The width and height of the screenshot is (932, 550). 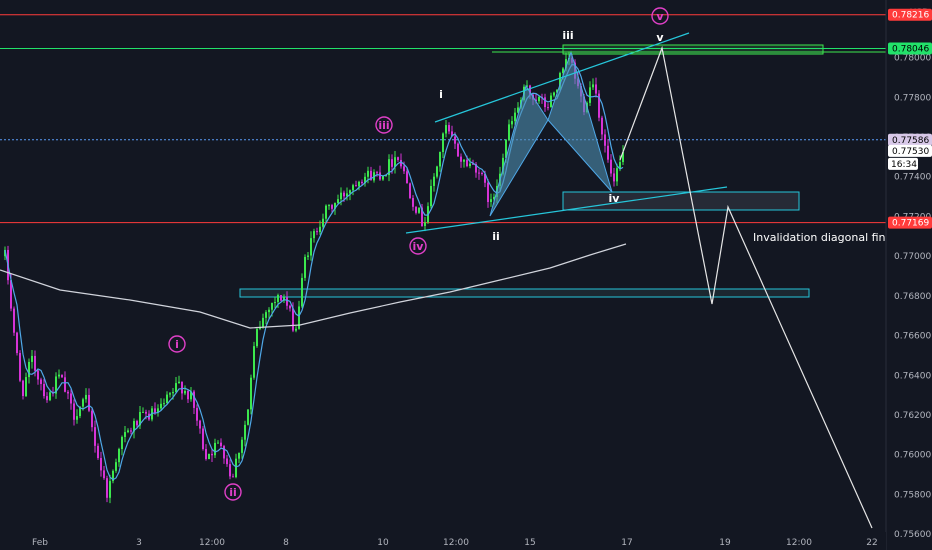 I want to click on price-tag-text: 0.78216, so click(x=910, y=16).